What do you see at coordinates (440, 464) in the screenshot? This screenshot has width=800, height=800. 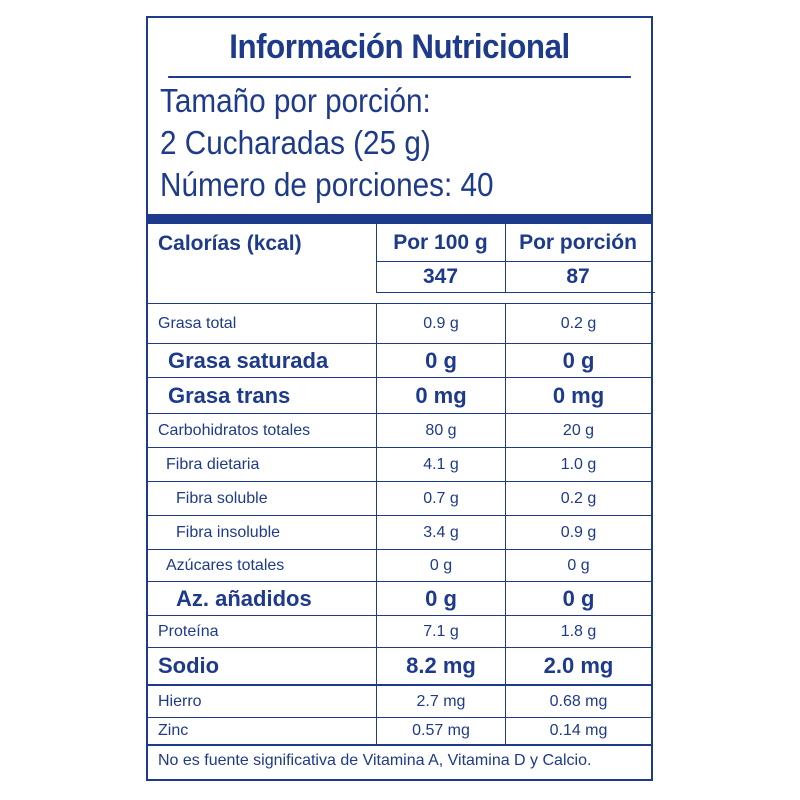 I see `value-per-100g: 4.1 g` at bounding box center [440, 464].